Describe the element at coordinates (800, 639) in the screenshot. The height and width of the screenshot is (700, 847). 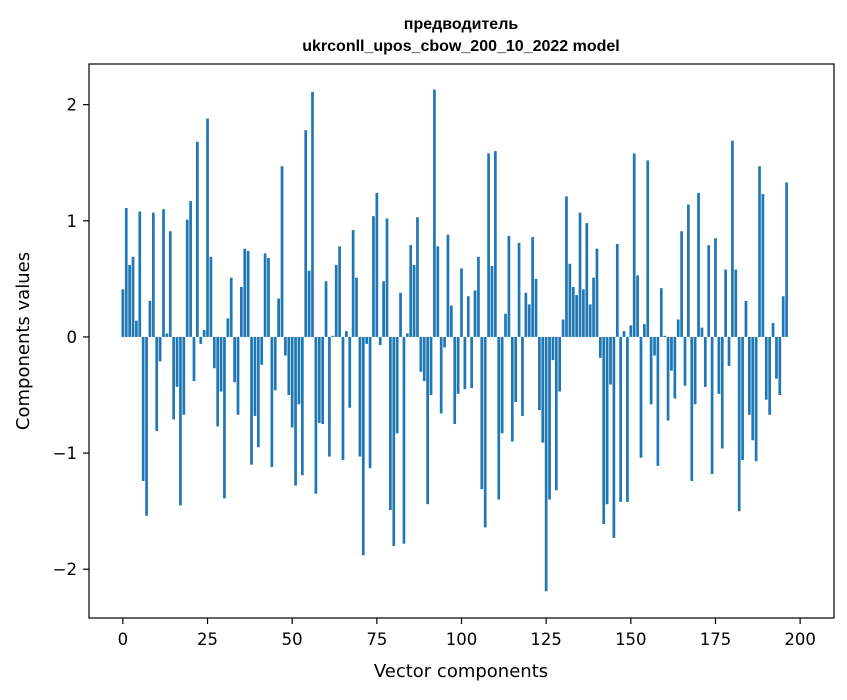
I see `x-tick-label: 200` at that location.